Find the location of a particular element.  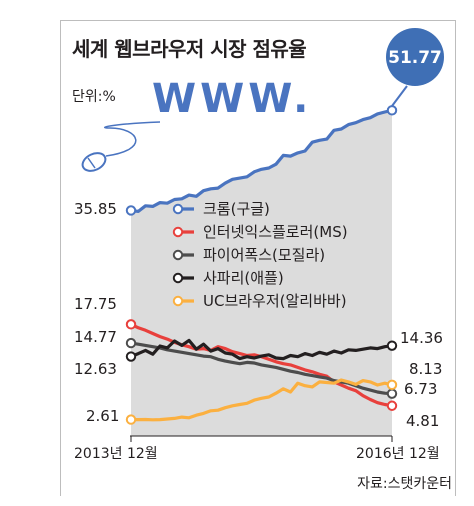

point-safari-end is located at coordinates (392, 345).